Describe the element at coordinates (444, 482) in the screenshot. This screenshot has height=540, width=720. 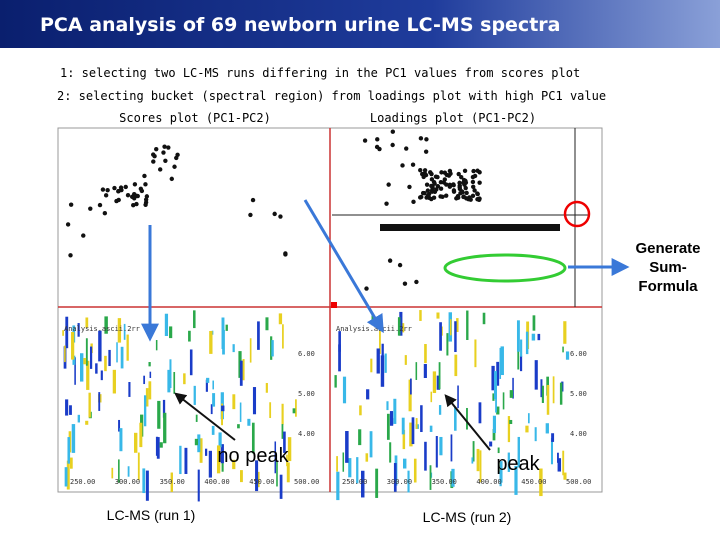
I see `tick-label: 350.00` at that location.